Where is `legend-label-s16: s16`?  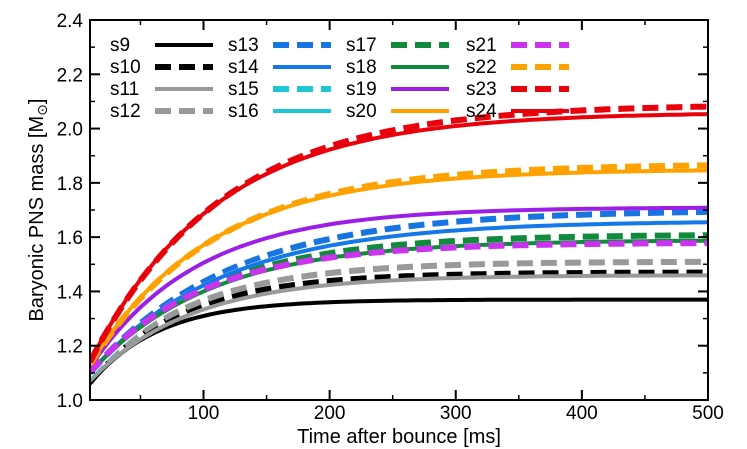
legend-label-s16: s16 is located at coordinates (243, 111).